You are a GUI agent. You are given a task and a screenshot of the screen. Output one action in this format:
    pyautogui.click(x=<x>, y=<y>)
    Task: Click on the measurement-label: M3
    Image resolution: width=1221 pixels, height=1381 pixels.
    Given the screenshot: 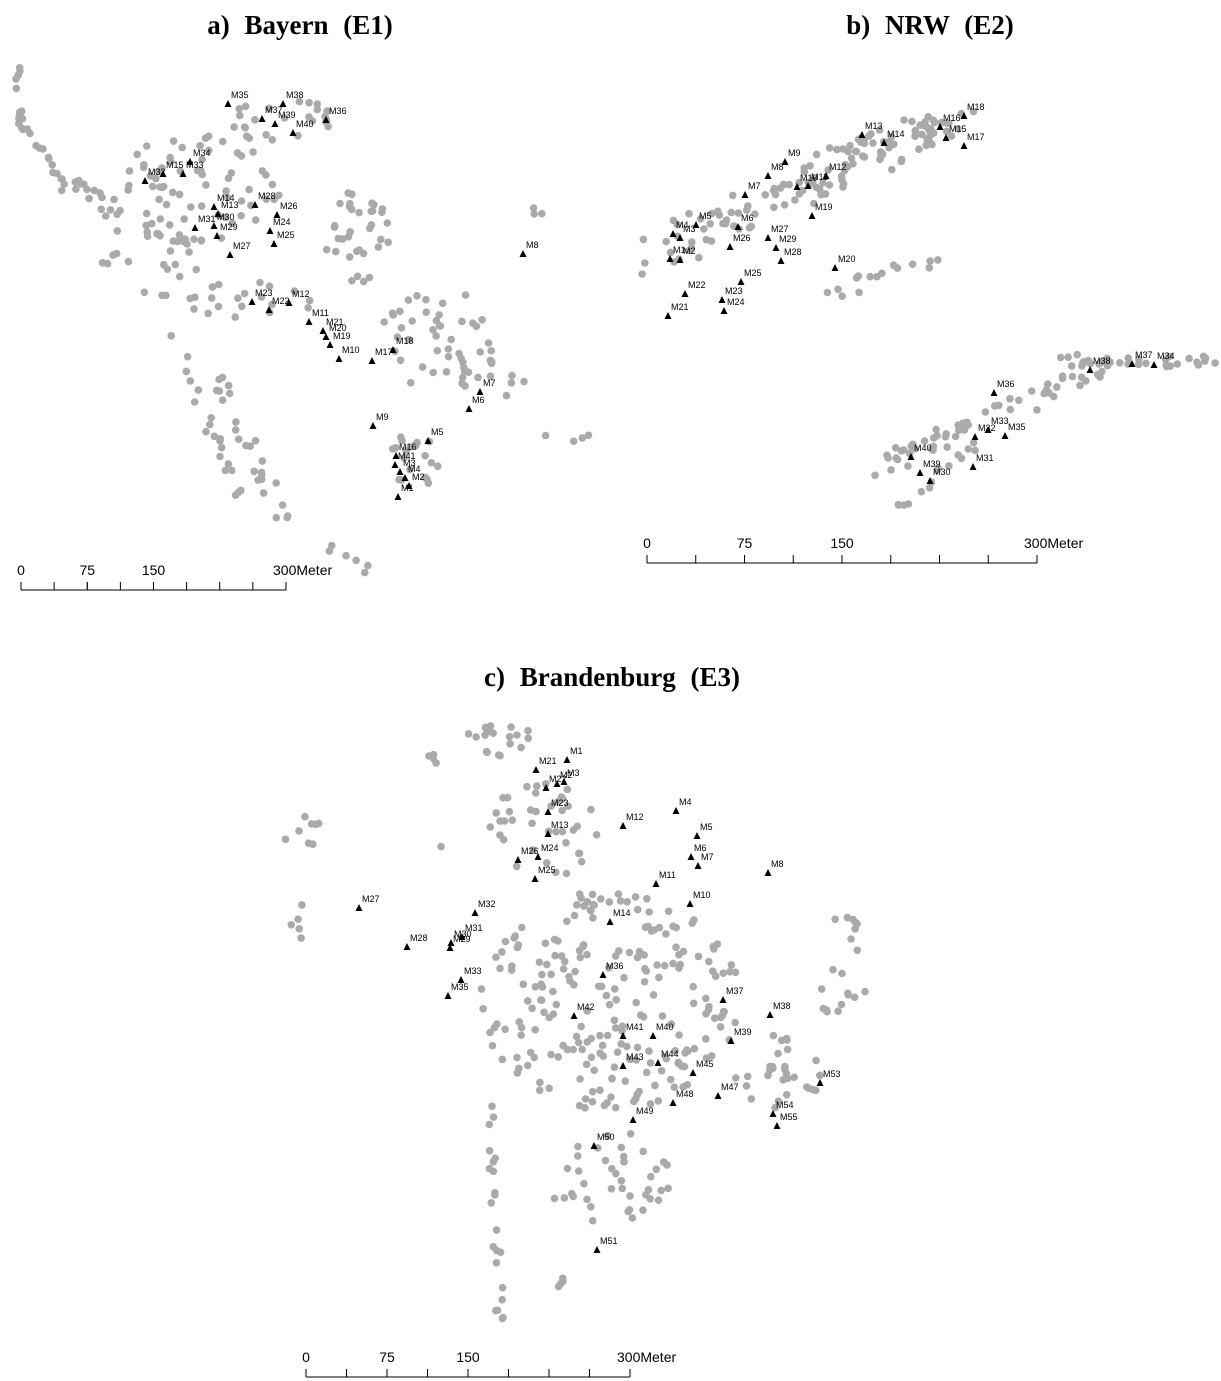 What is the action you would take?
    pyautogui.click(x=689, y=229)
    